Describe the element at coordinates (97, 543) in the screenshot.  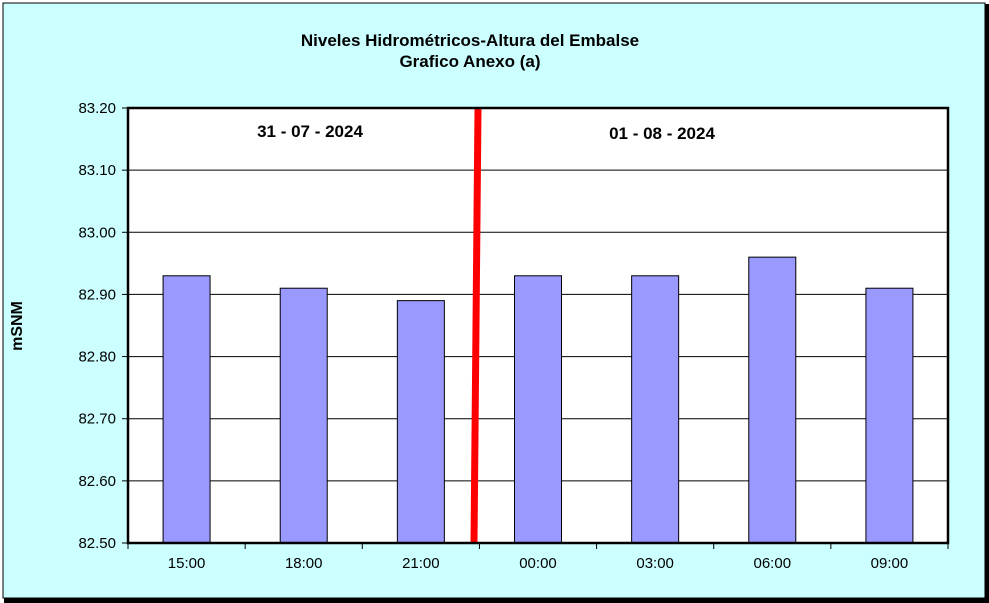
I see `y-tick-label: 82.50` at that location.